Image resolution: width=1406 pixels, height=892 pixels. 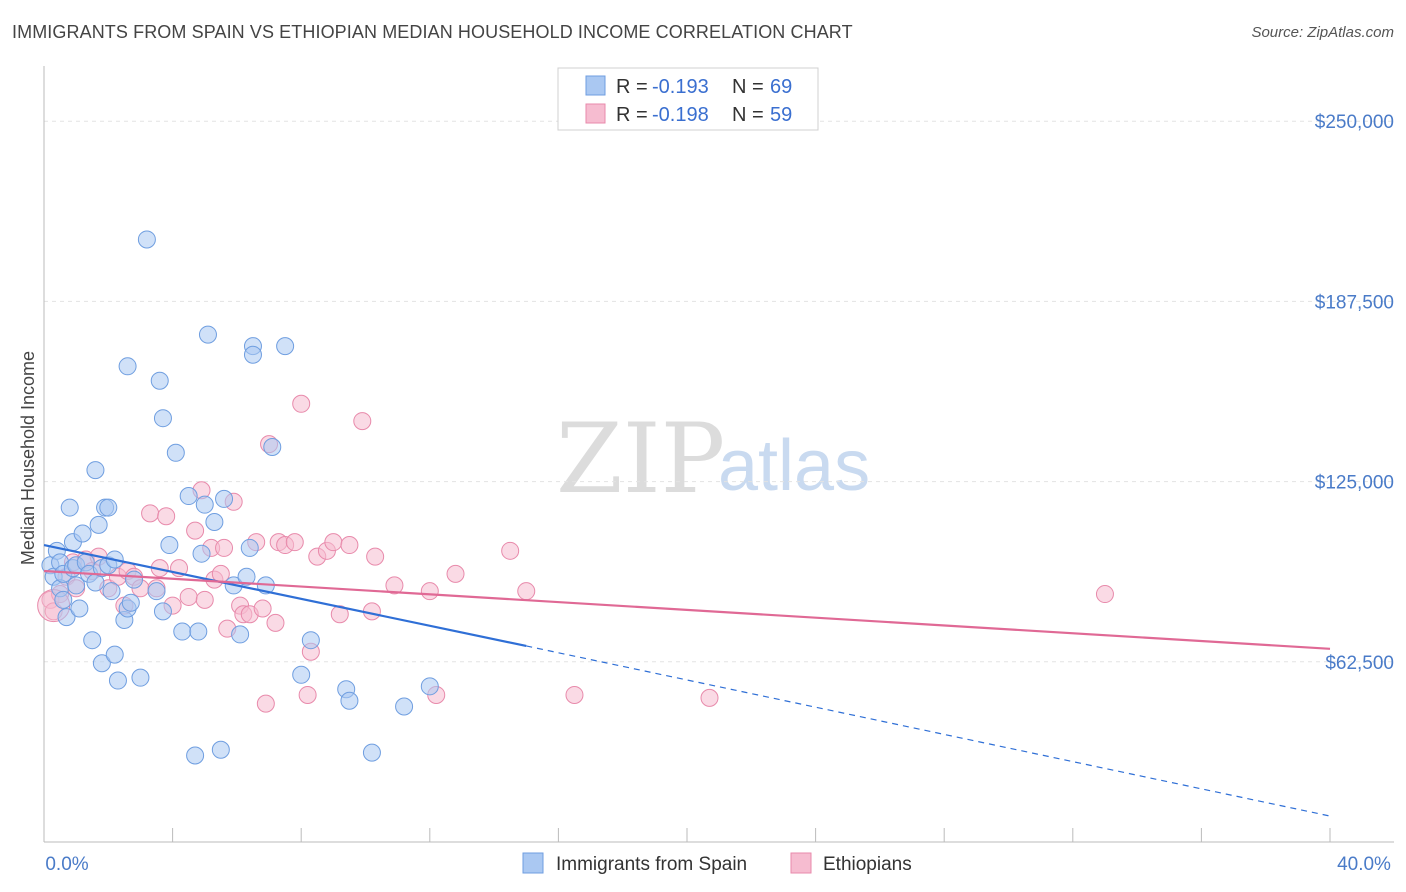 What do you see at coordinates (632, 87) in the screenshot?
I see `legend-r-label-spain: R =` at bounding box center [632, 87].